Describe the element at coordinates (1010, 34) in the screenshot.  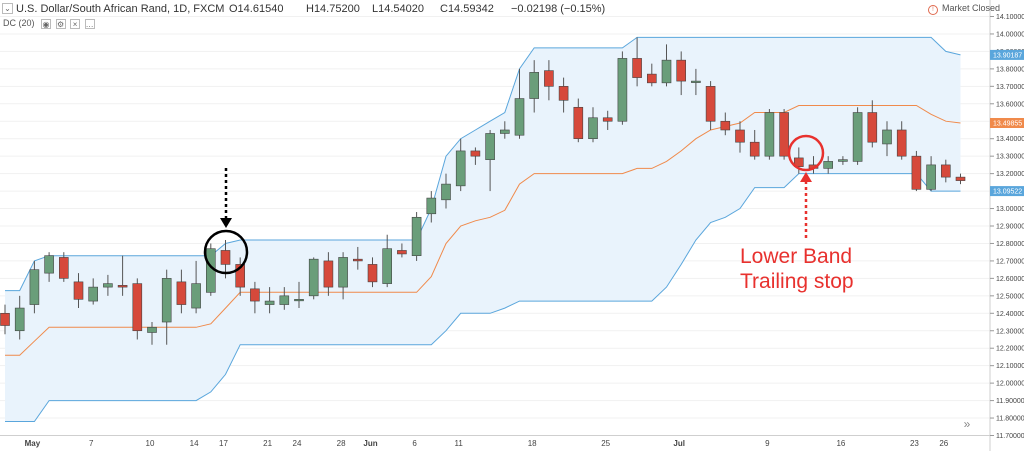
I see `price-tick-label: 14.00000` at that location.